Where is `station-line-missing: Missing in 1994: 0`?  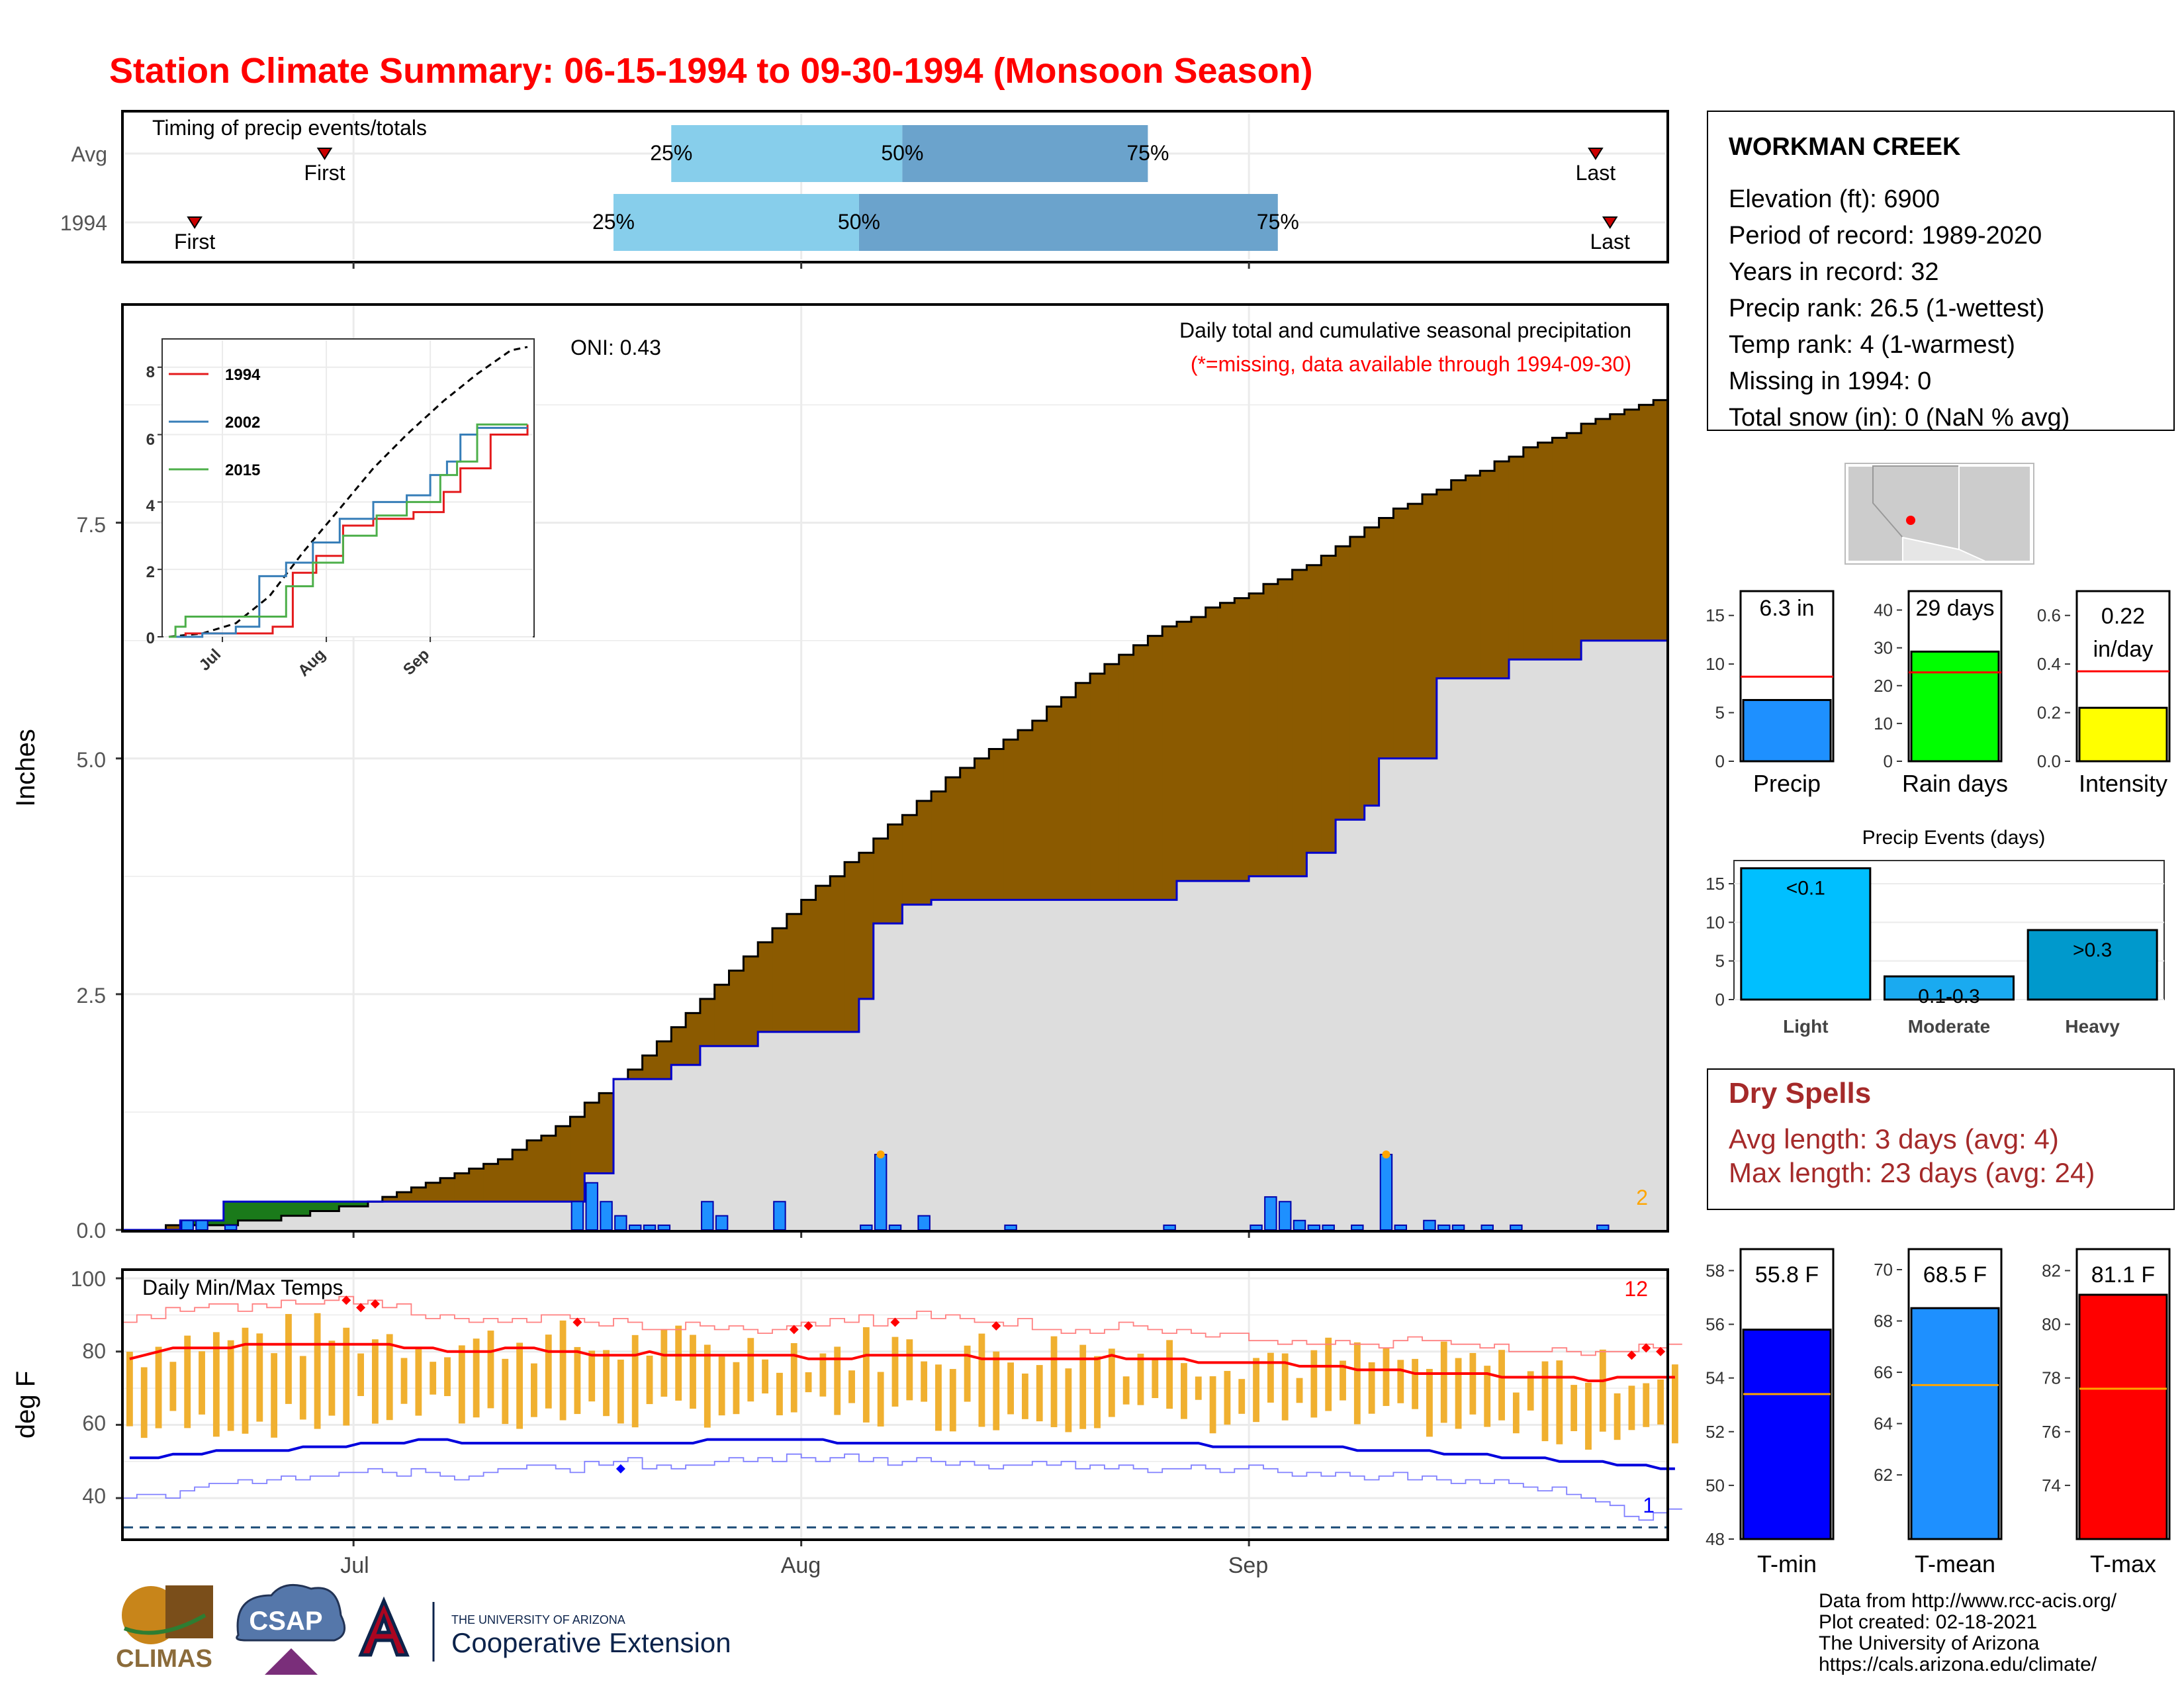
station-line-missing: Missing in 1994: 0 is located at coordinates (1830, 381).